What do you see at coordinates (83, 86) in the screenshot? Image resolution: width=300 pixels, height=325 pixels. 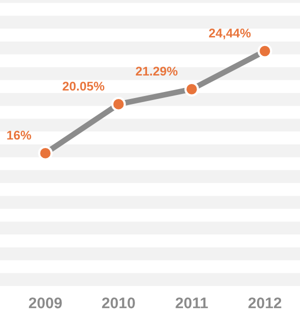 I see `data-label: 20.05%` at bounding box center [83, 86].